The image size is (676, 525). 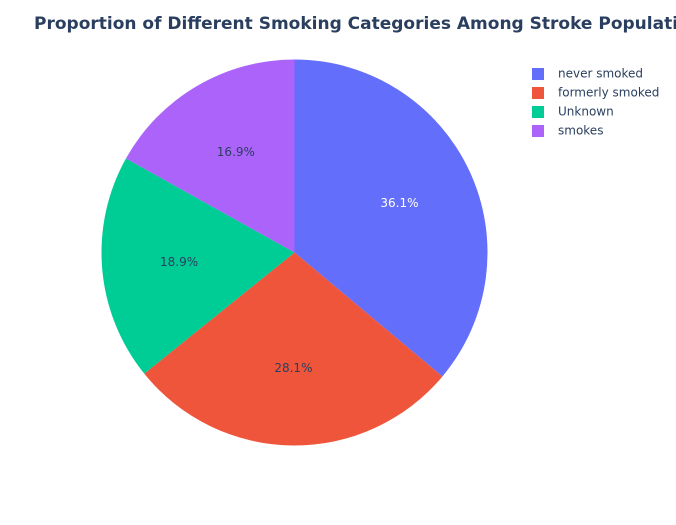 What do you see at coordinates (538, 131) in the screenshot?
I see `legend-swatch-smokes` at bounding box center [538, 131].